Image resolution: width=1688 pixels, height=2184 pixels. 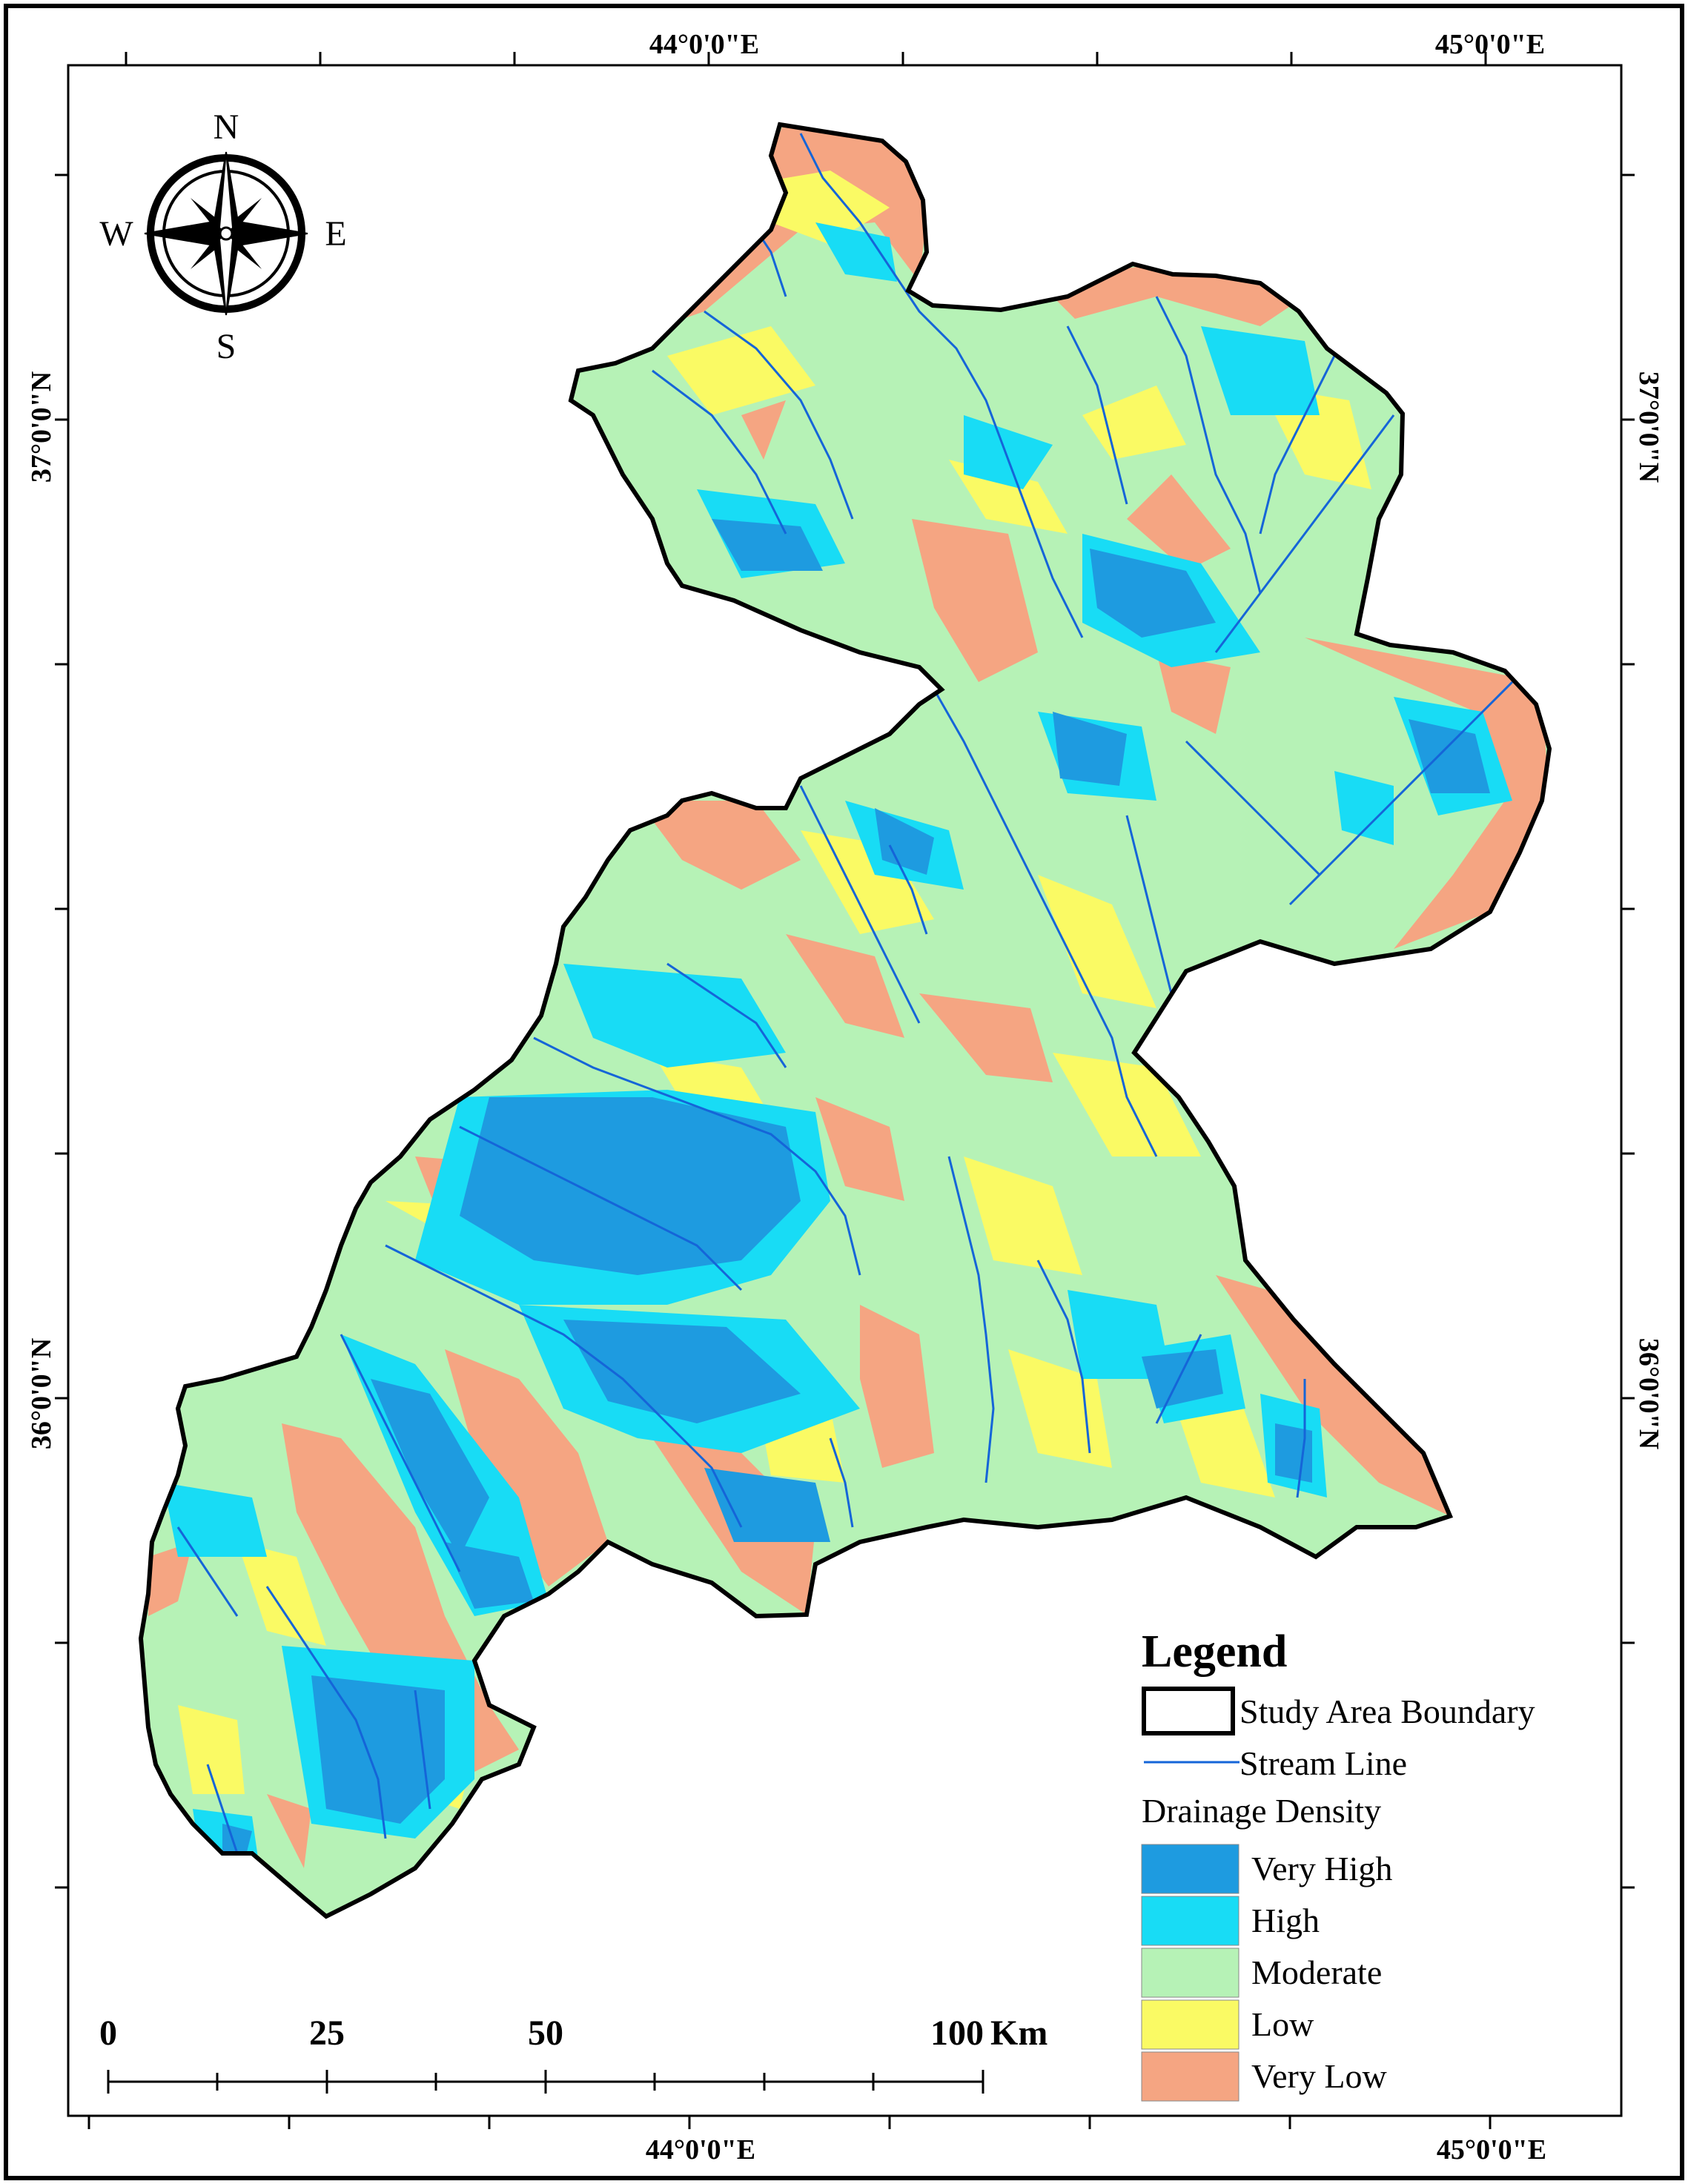 I want to click on legend-swatch-very-high, so click(x=1190, y=1869).